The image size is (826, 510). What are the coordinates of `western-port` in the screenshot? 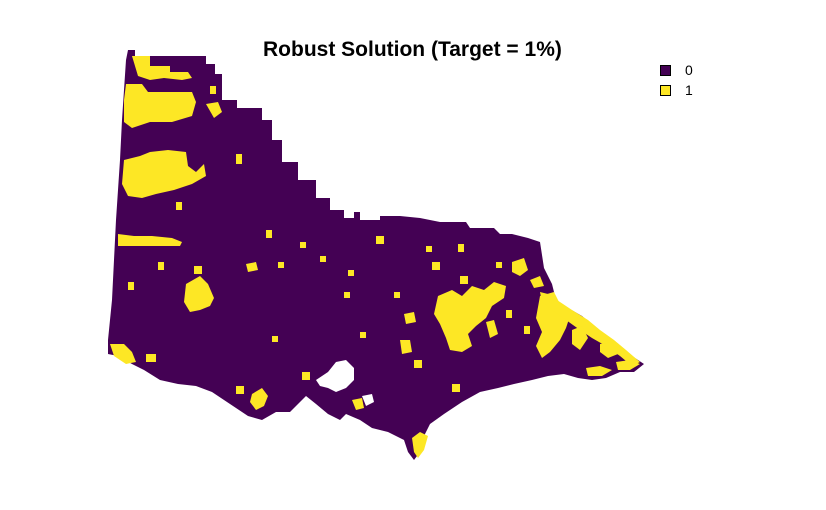 It's located at (368, 400).